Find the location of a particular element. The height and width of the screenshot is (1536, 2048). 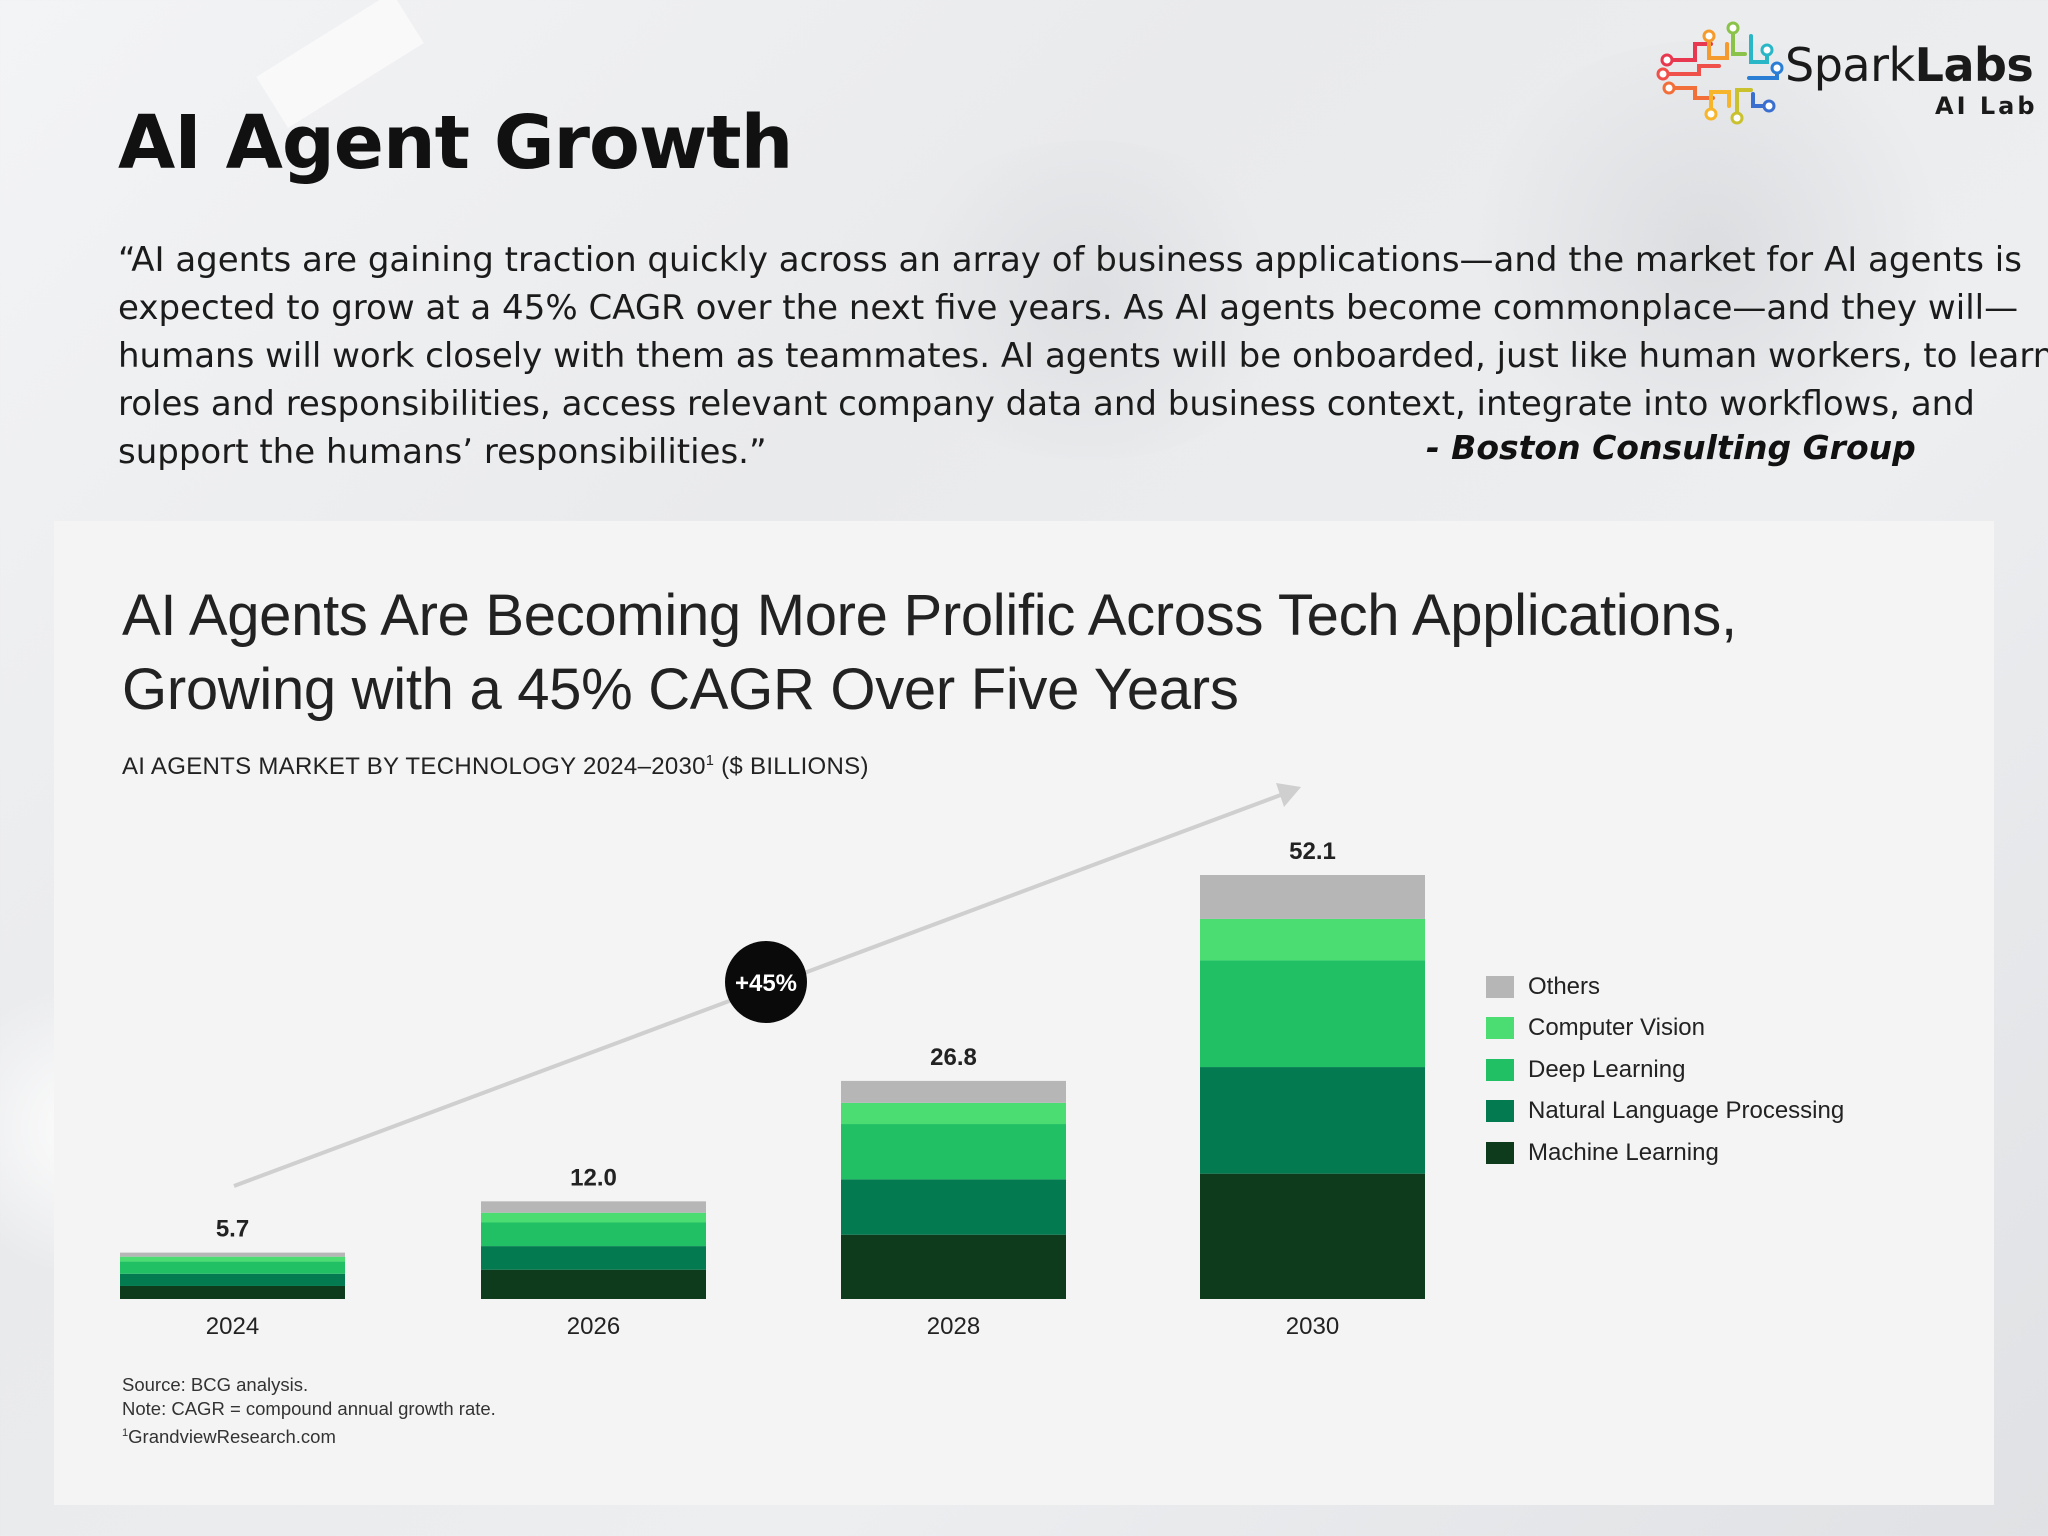

chart-subtitle-unit: ($ BILLIONS) is located at coordinates (791, 766).